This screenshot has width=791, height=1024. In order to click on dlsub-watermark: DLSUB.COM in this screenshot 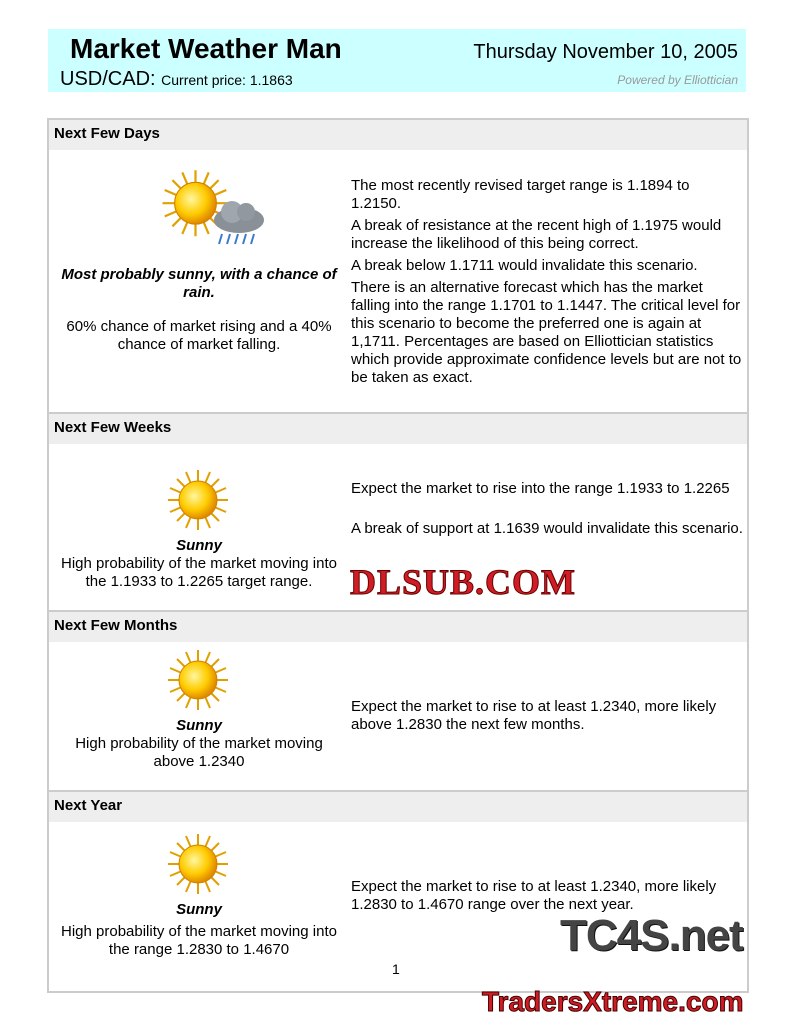, I will do `click(463, 582)`.